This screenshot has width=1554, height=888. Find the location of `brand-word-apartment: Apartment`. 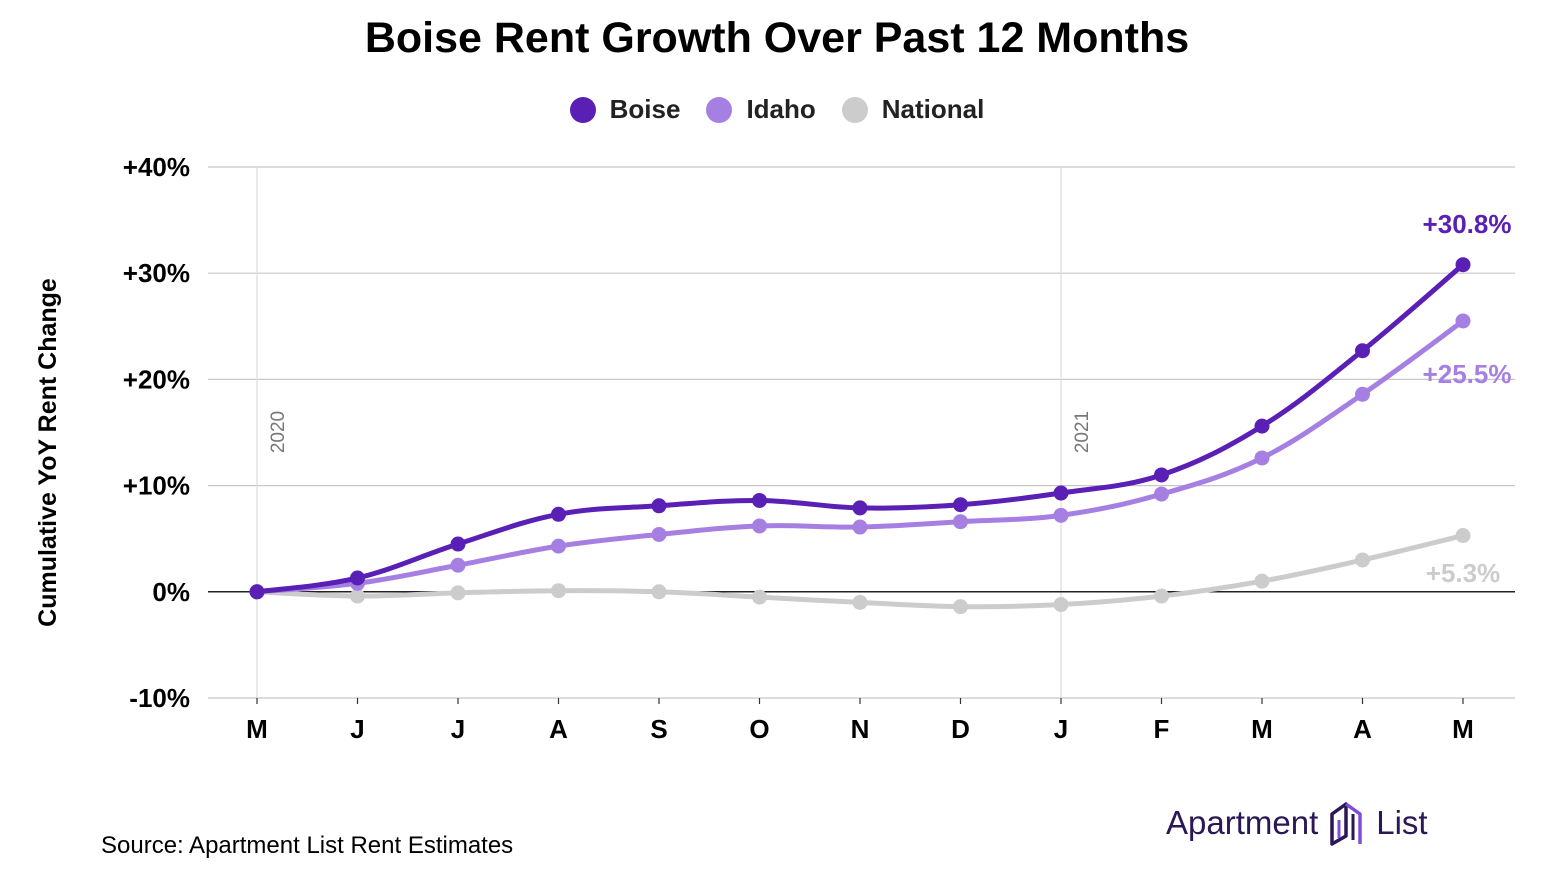

brand-word-apartment: Apartment is located at coordinates (1242, 822).